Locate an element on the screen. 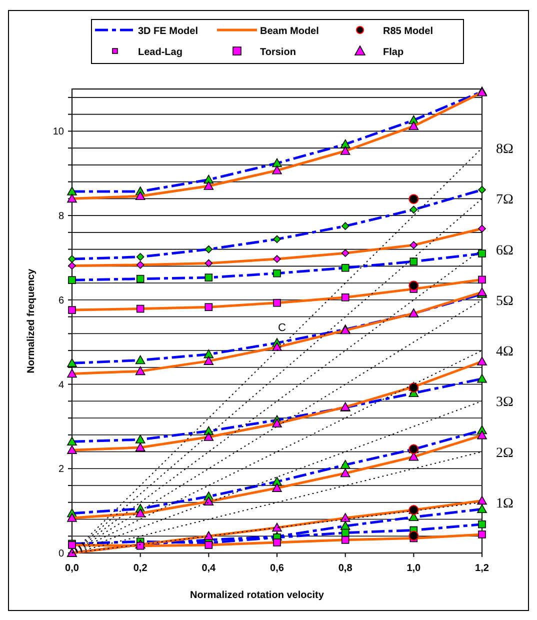 This screenshot has height=620, width=537. series-label: 3Ω is located at coordinates (505, 402).